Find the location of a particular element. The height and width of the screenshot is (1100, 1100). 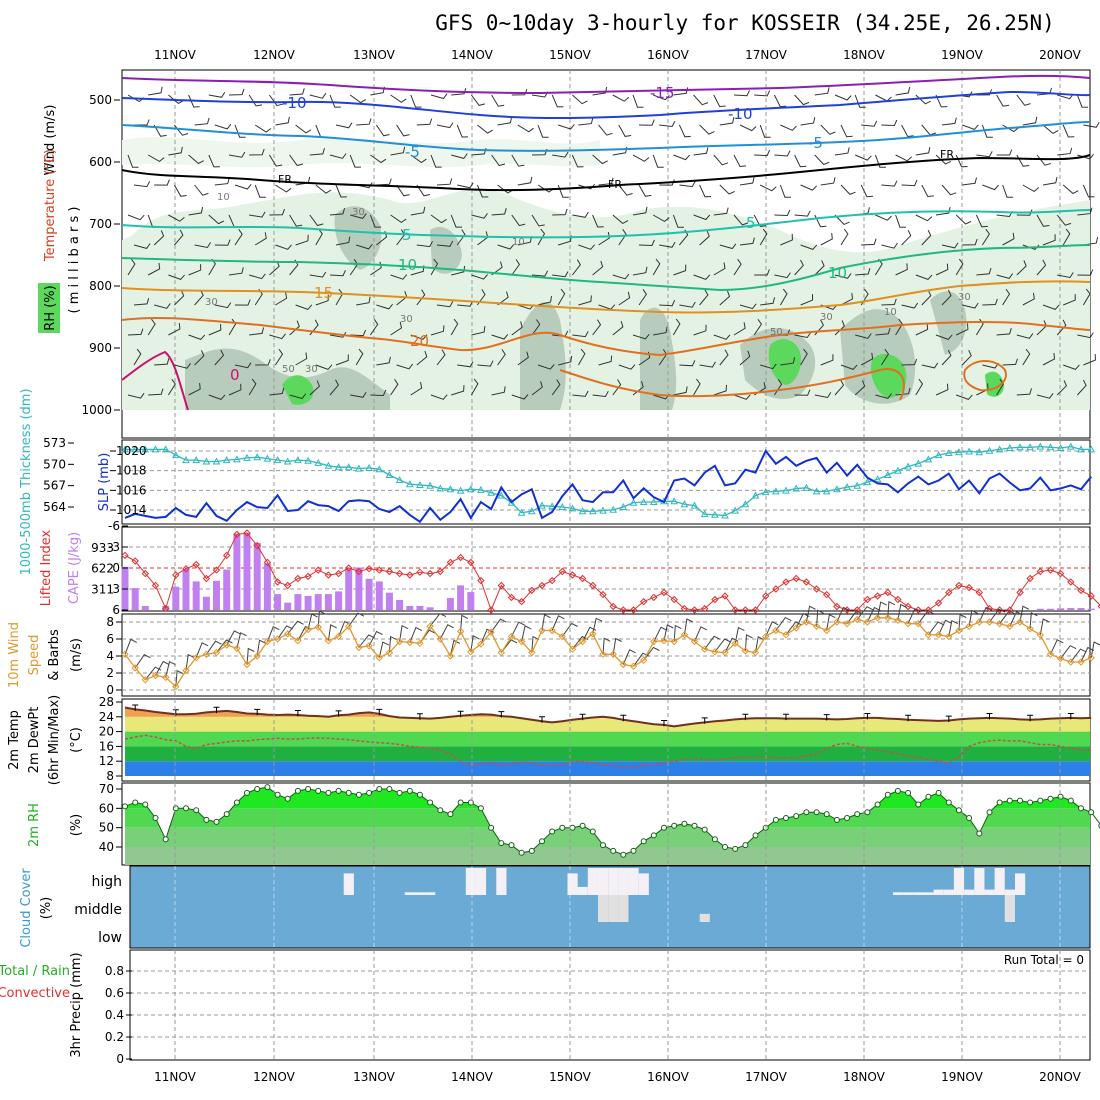

cloud-marks is located at coordinates (617, 907).